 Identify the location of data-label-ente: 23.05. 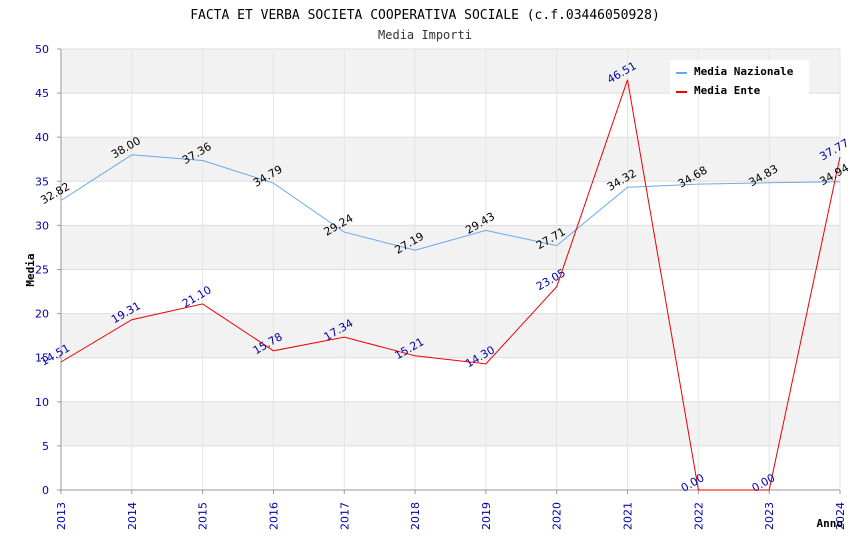
(551, 279).